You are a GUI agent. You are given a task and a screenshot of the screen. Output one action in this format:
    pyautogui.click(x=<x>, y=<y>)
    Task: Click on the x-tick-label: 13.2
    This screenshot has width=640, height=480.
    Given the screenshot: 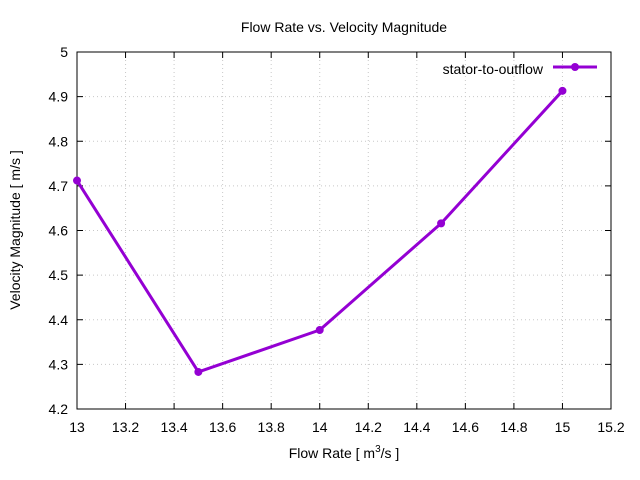 What is the action you would take?
    pyautogui.click(x=125, y=427)
    